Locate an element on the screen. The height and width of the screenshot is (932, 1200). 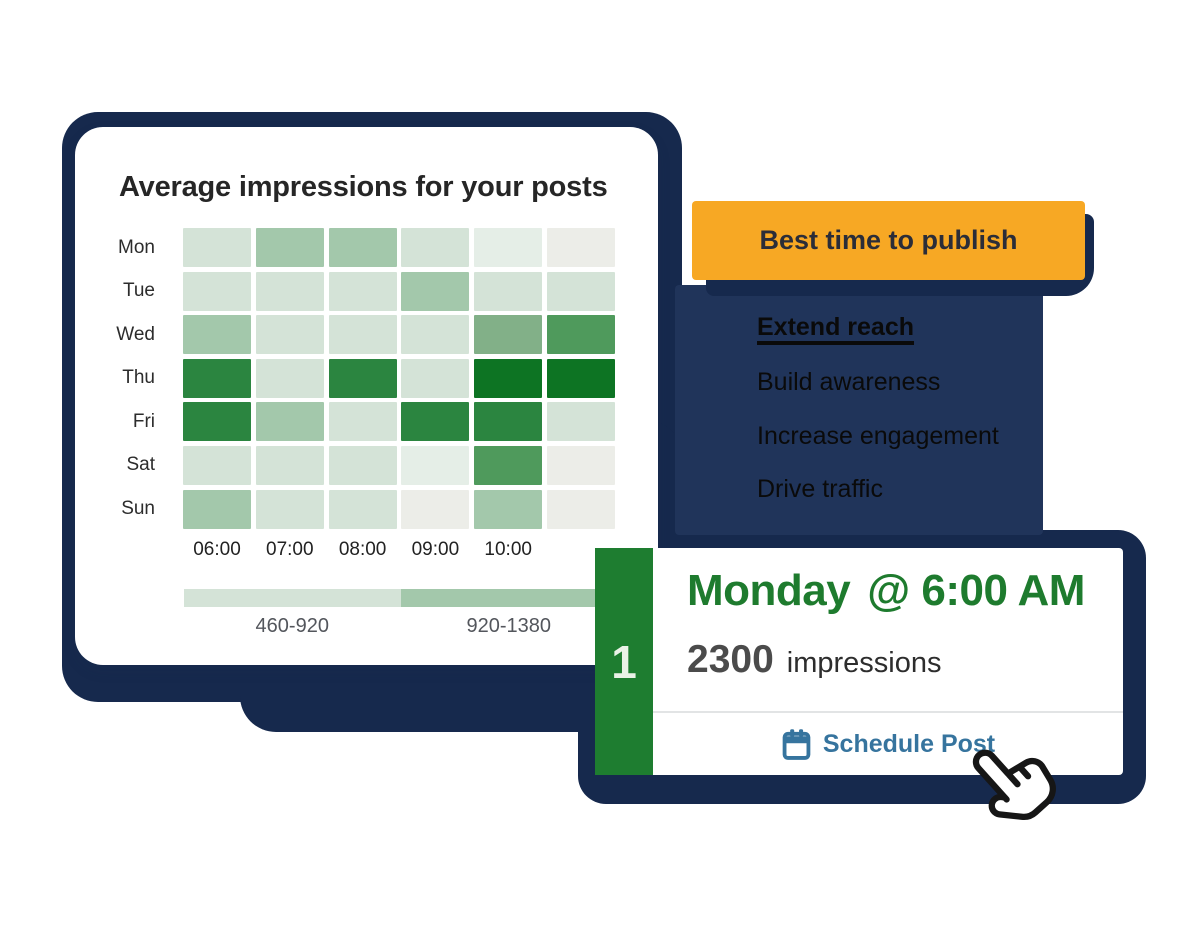
legend-labels: 460-920 920-1380 is located at coordinates (400, 626).